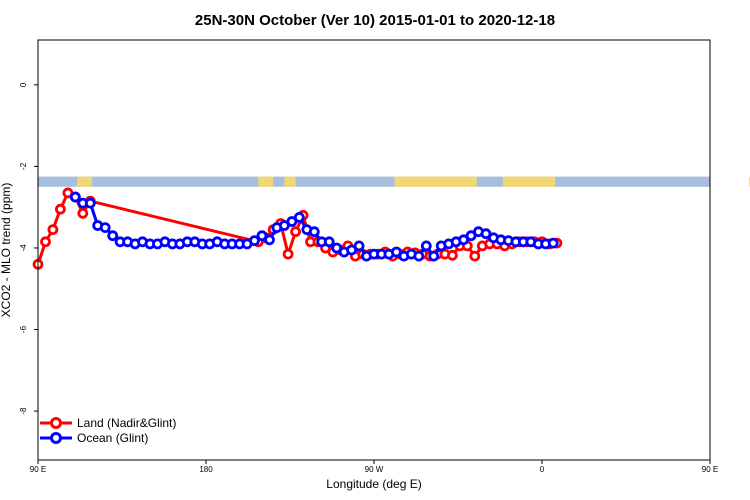  What do you see at coordinates (374, 181) in the screenshot?
I see `strip-ocean` at bounding box center [374, 181].